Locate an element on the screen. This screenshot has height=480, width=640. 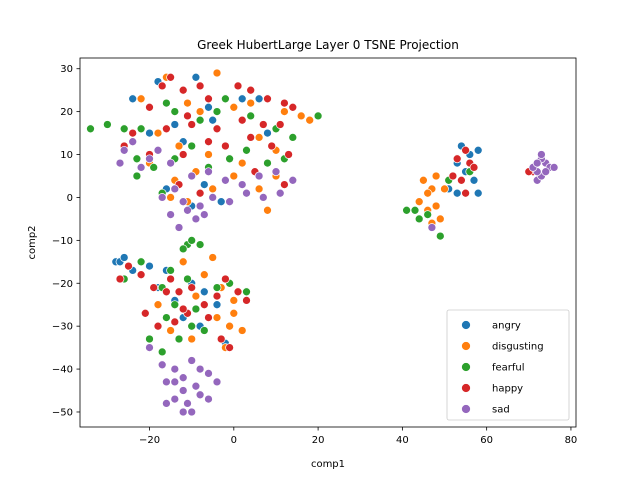
legend-label-fearful: fearful is located at coordinates (508, 368).